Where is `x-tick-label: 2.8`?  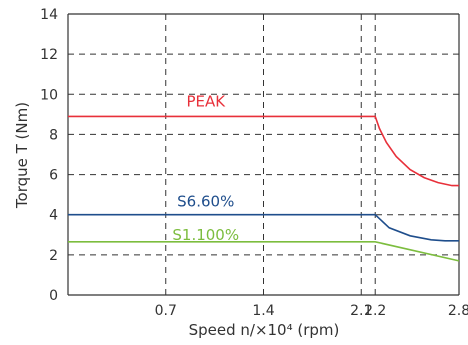 x-tick-label: 2.8 is located at coordinates (458, 311).